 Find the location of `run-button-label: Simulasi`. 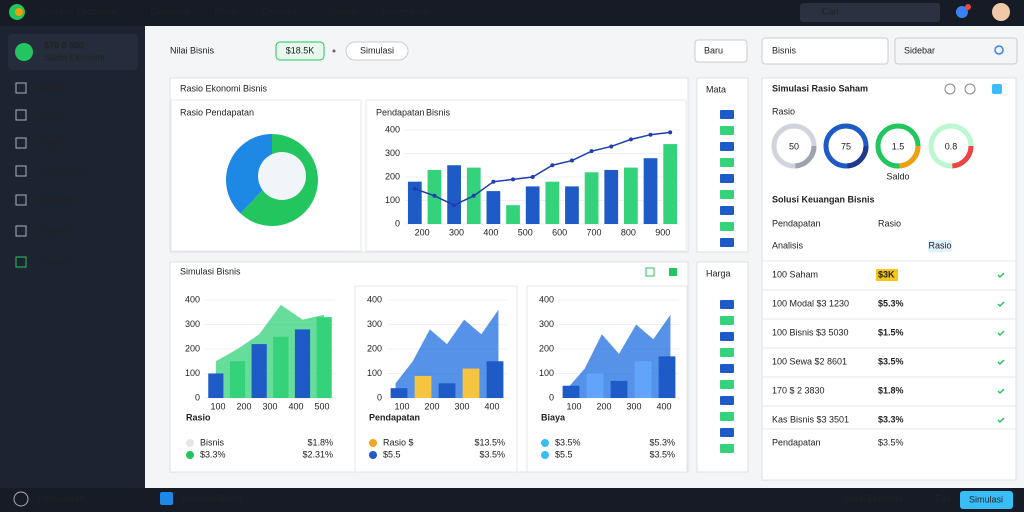

run-button-label: Simulasi is located at coordinates (986, 499).